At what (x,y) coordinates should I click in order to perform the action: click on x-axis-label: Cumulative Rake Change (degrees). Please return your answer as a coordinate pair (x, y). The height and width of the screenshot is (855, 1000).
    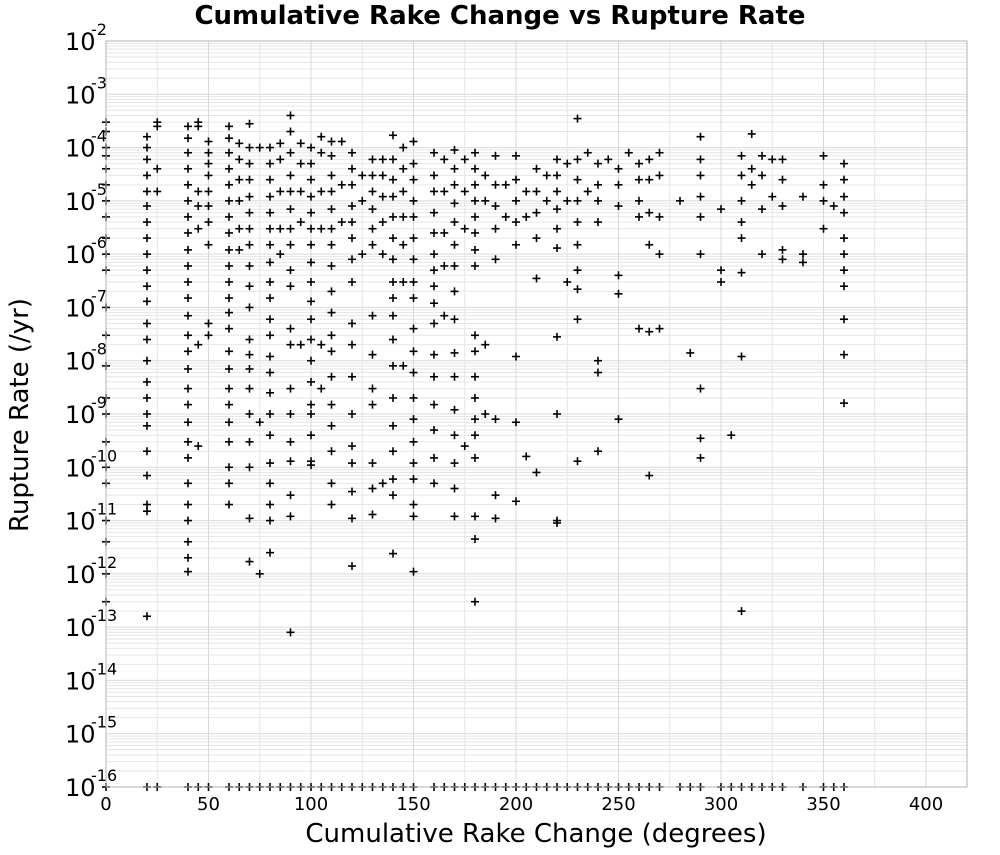
    Looking at the image, I should click on (535, 834).